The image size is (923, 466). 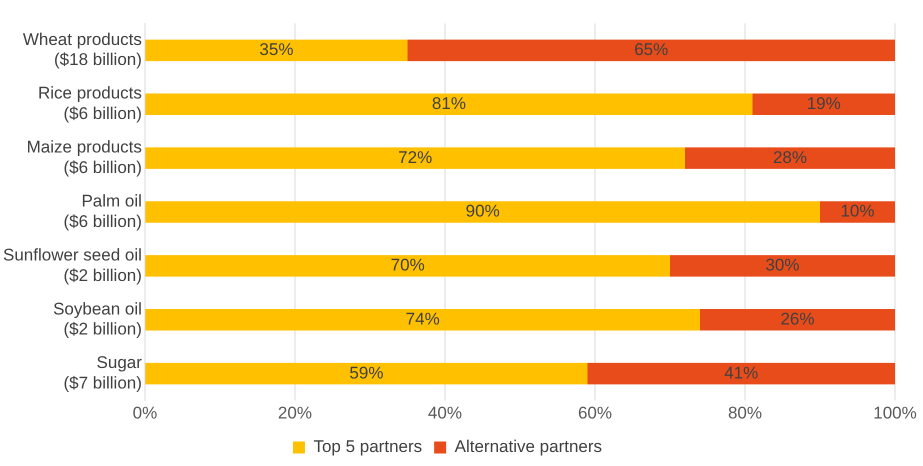 I want to click on x-tick-label: 0%, so click(x=145, y=412).